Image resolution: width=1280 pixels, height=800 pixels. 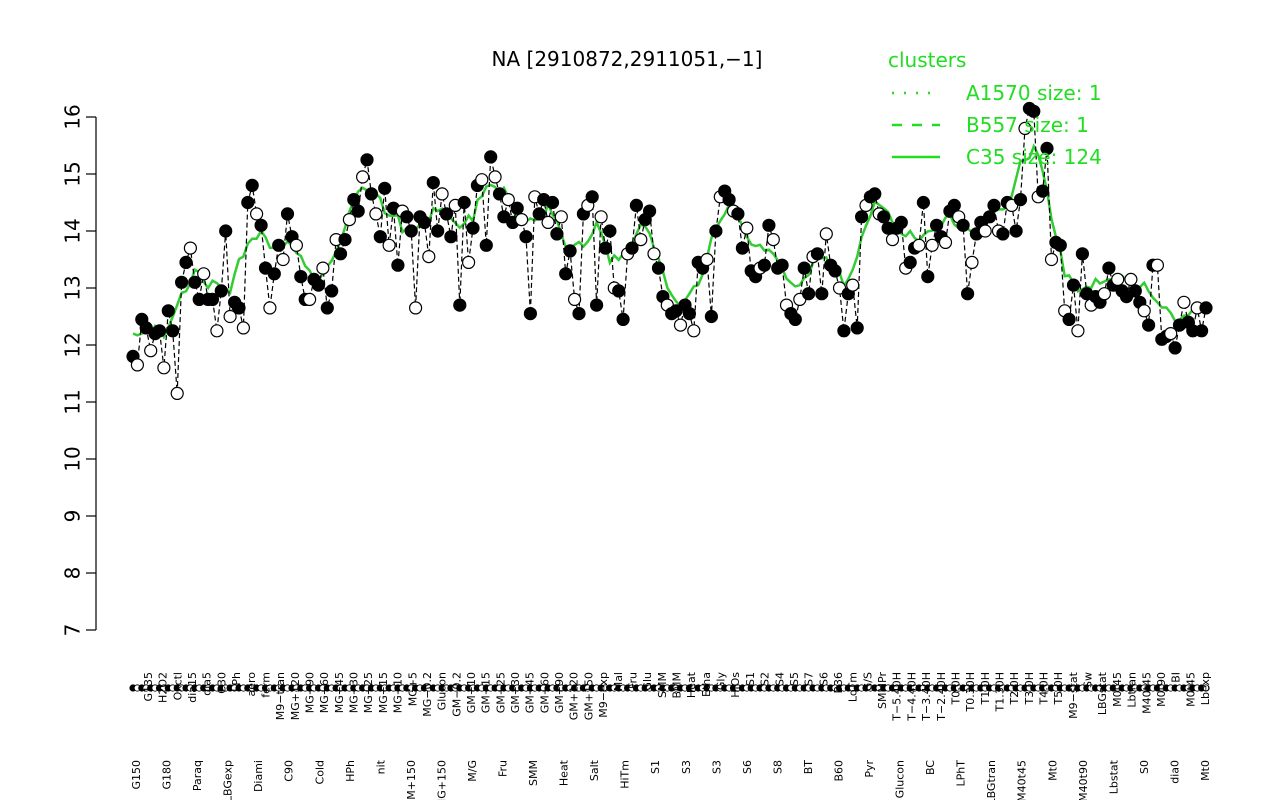 What do you see at coordinates (456, 694) in the screenshot?
I see `x-tick-label: GM−0.2` at bounding box center [456, 694].